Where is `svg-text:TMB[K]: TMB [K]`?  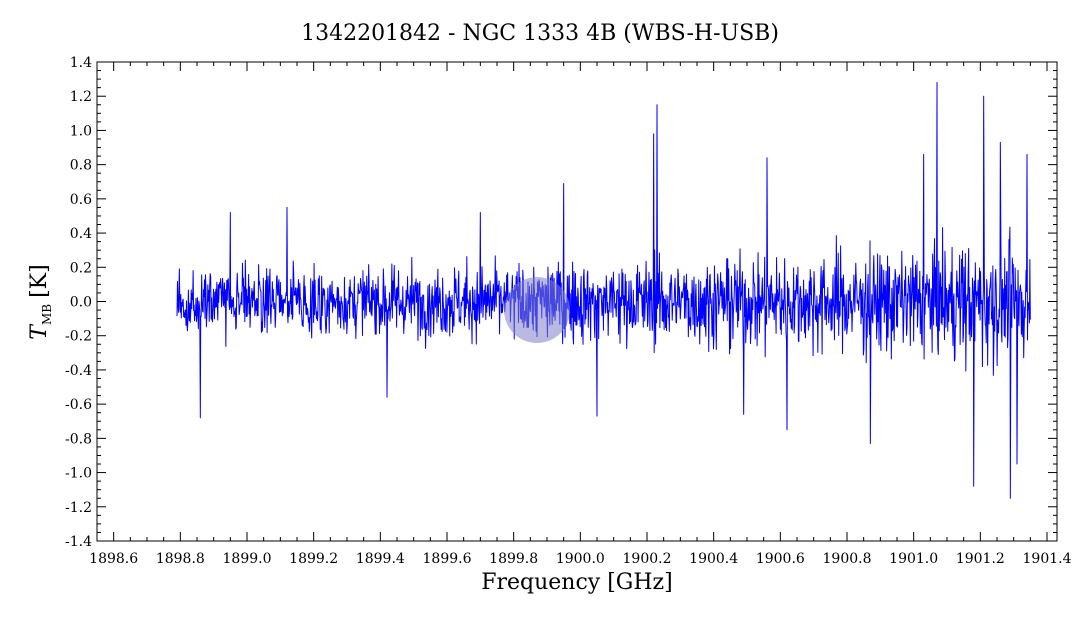
svg-text:TMB[K]: TMB [K] is located at coordinates (40, 301).